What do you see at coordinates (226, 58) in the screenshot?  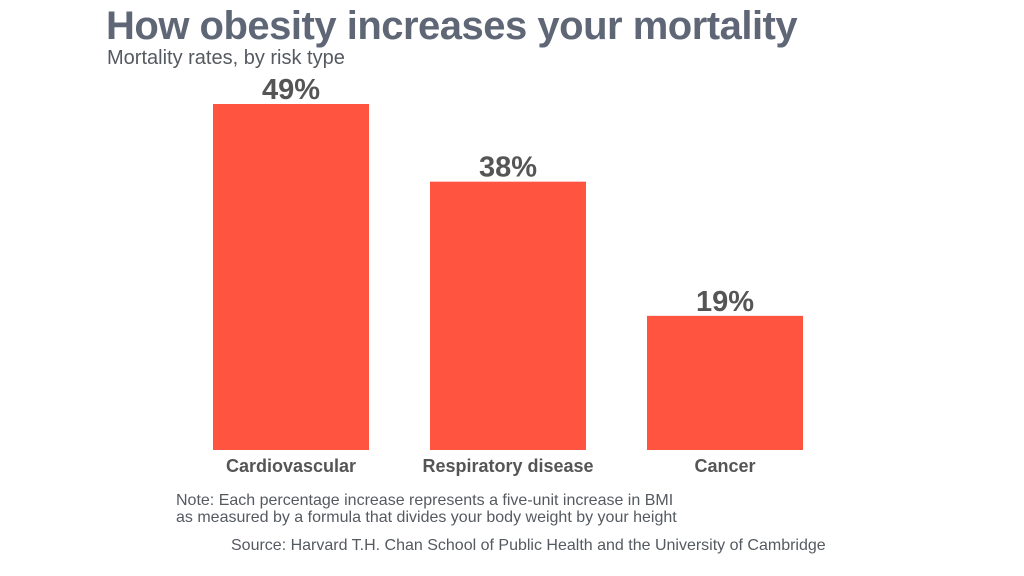 I see `chart-subtitle: Mortality rates, by risk type` at bounding box center [226, 58].